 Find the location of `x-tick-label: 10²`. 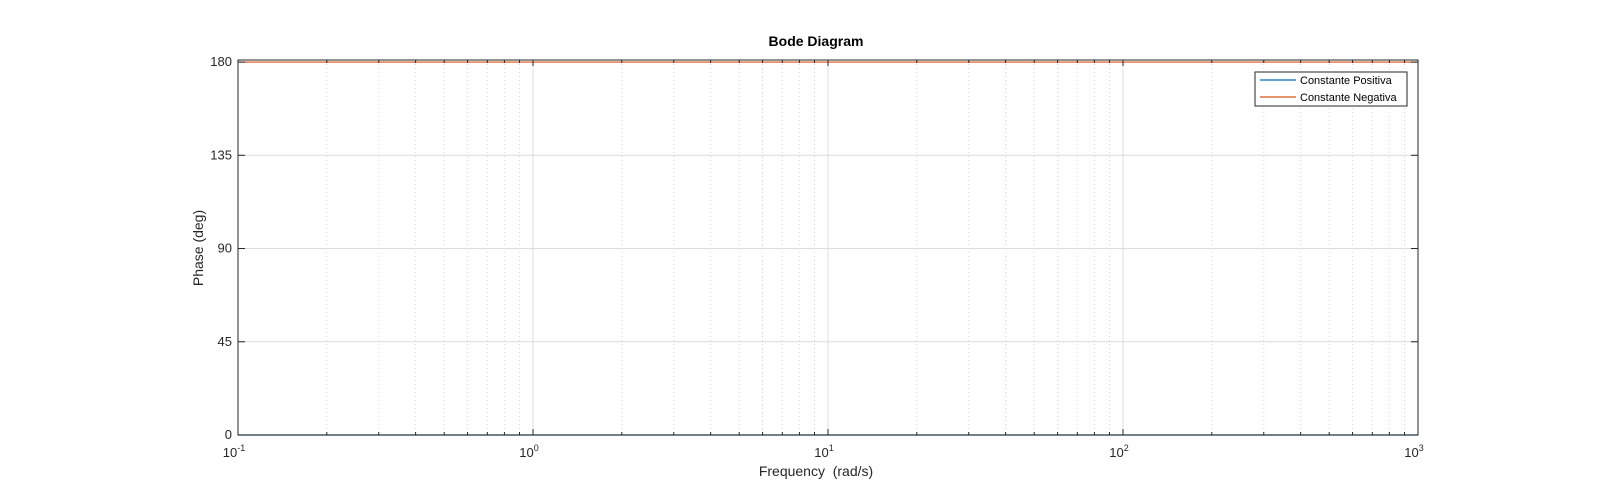

x-tick-label: 10² is located at coordinates (1118, 451).